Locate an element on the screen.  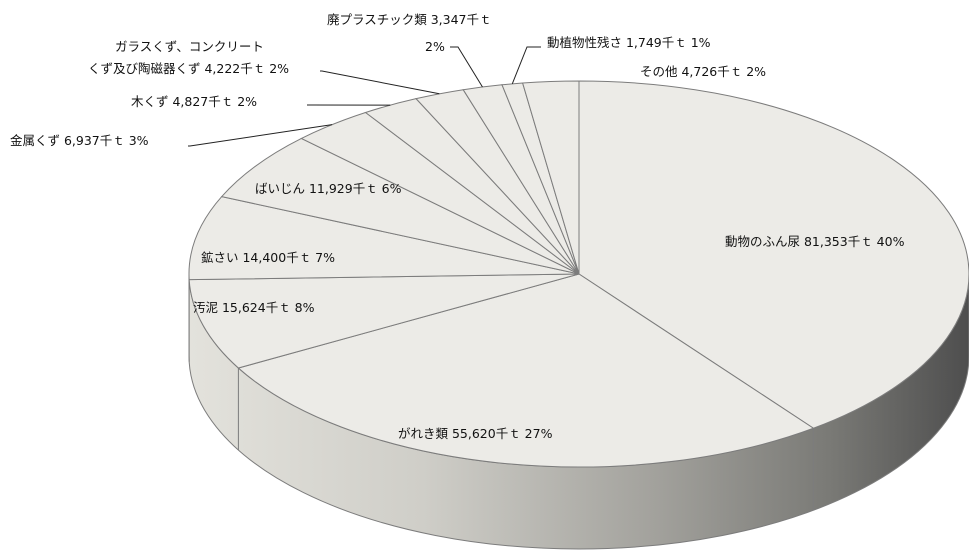
leader-lines is located at coordinates (364, 96).